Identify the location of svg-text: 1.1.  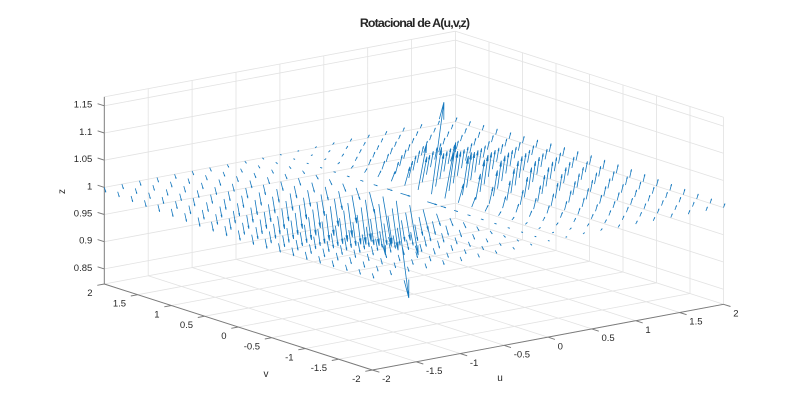
(85, 132).